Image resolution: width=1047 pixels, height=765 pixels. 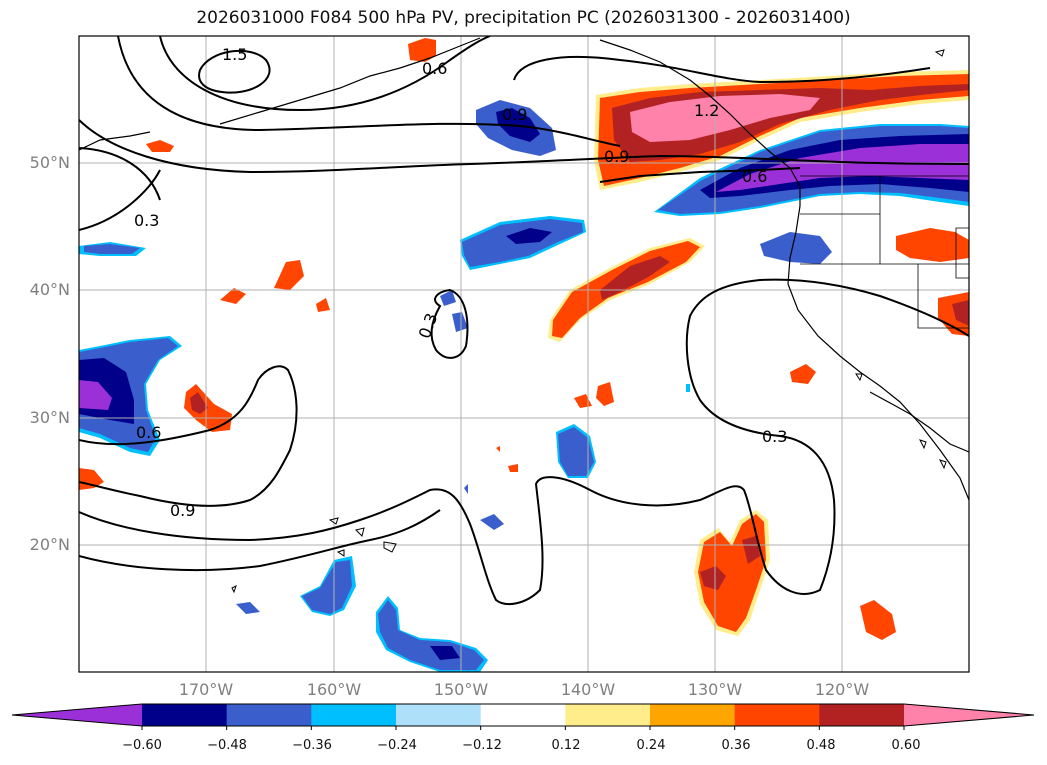 What do you see at coordinates (842, 689) in the screenshot?
I see `lon-label-120w: 120°W` at bounding box center [842, 689].